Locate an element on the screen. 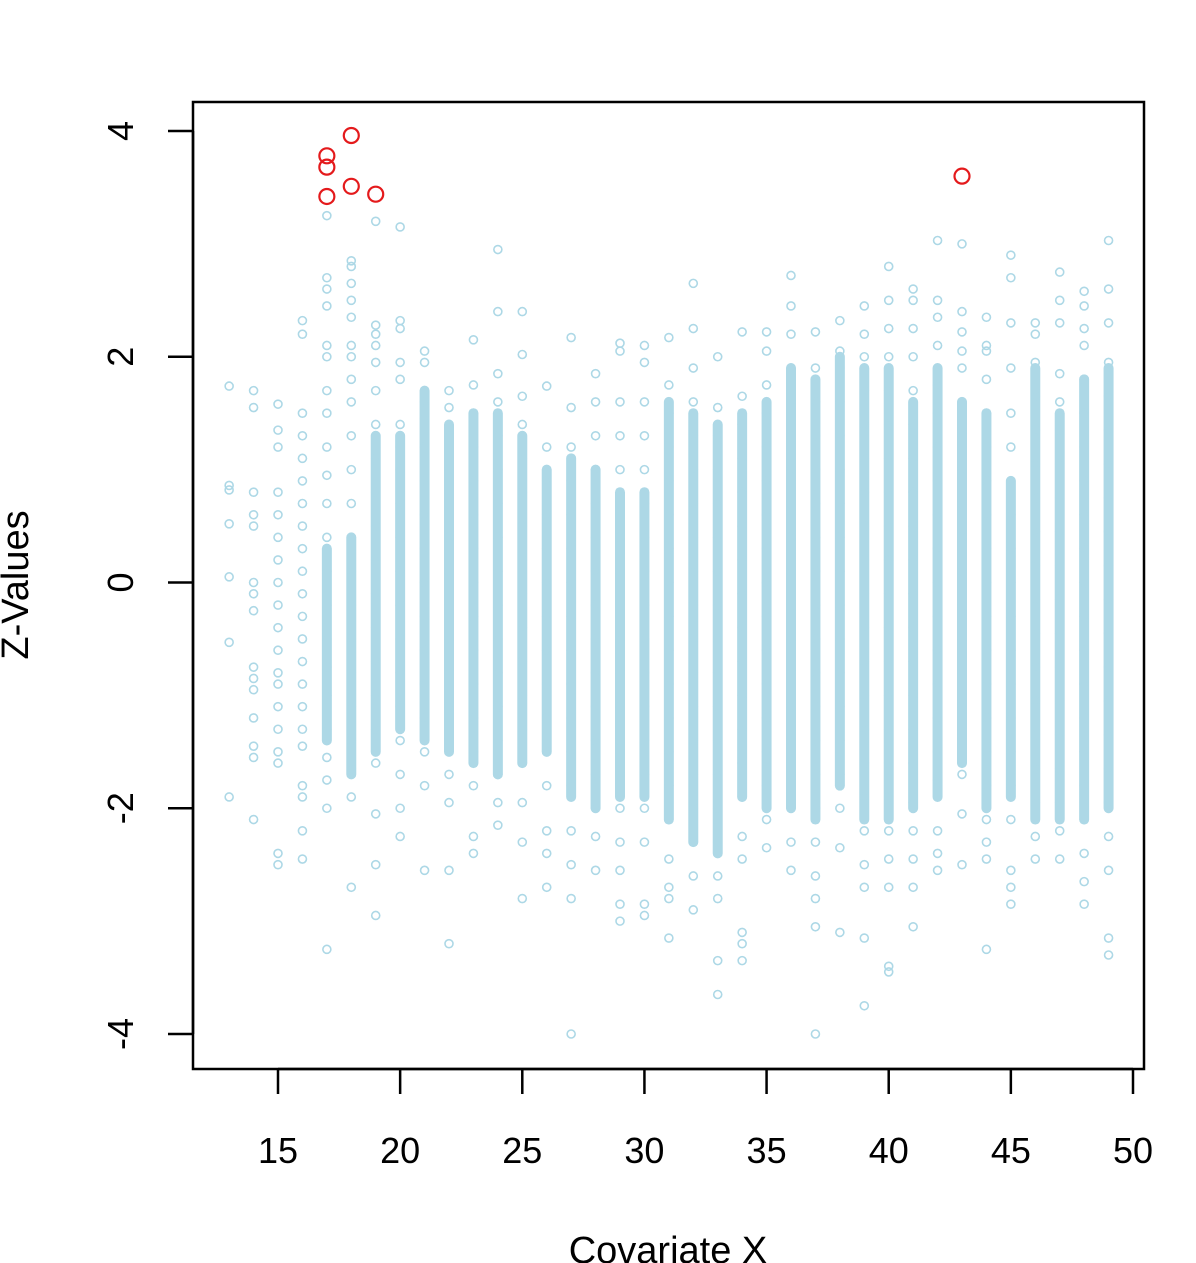 Image resolution: width=1196 pixels, height=1263 pixels. highlighted-point is located at coordinates (351, 135).